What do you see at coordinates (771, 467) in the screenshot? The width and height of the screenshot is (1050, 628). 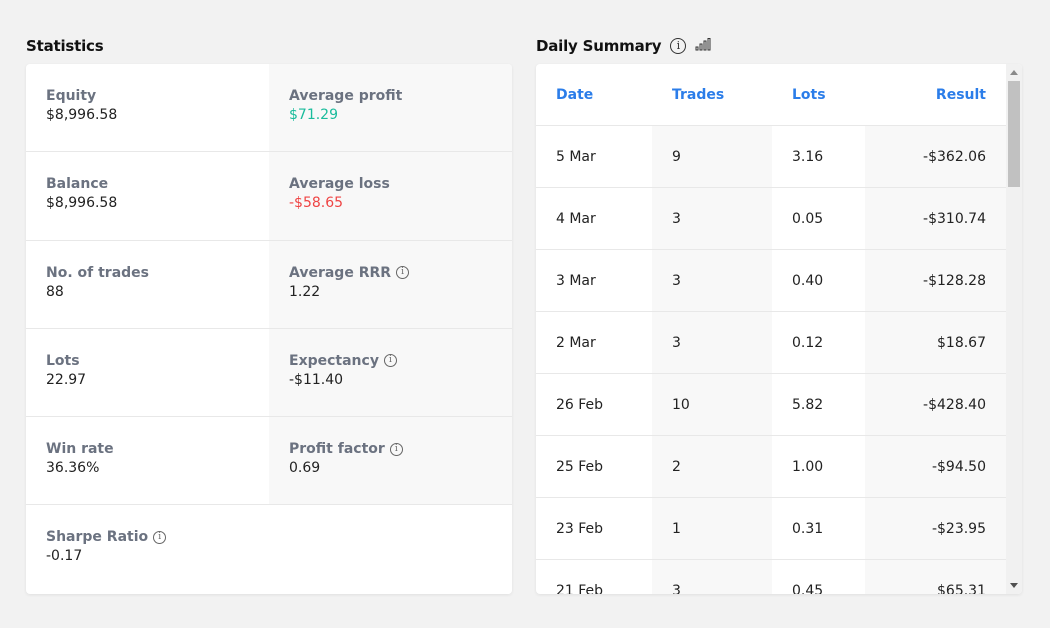 I see `table-row: 25 Feb 2 1.00 -$94.50` at bounding box center [771, 467].